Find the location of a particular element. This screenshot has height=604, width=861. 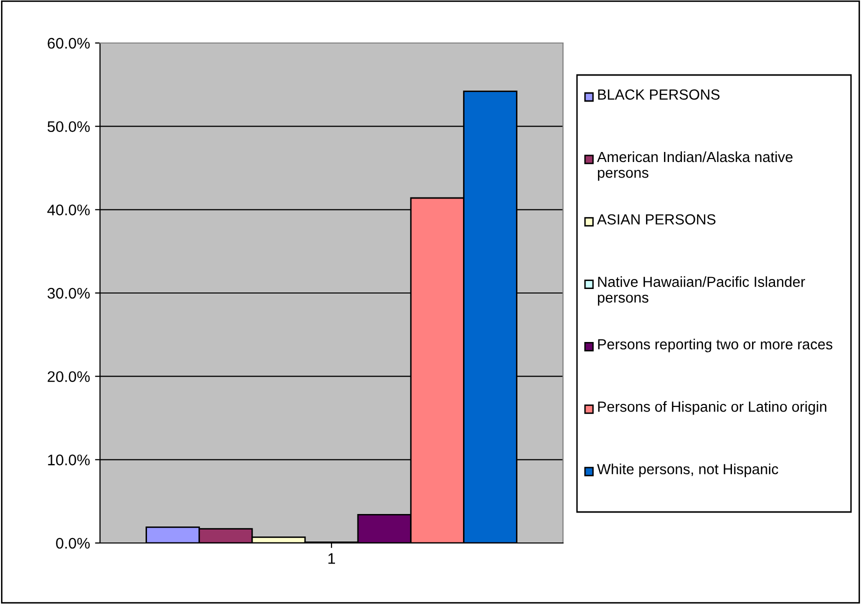

x-tick-label: 1 is located at coordinates (332, 558).